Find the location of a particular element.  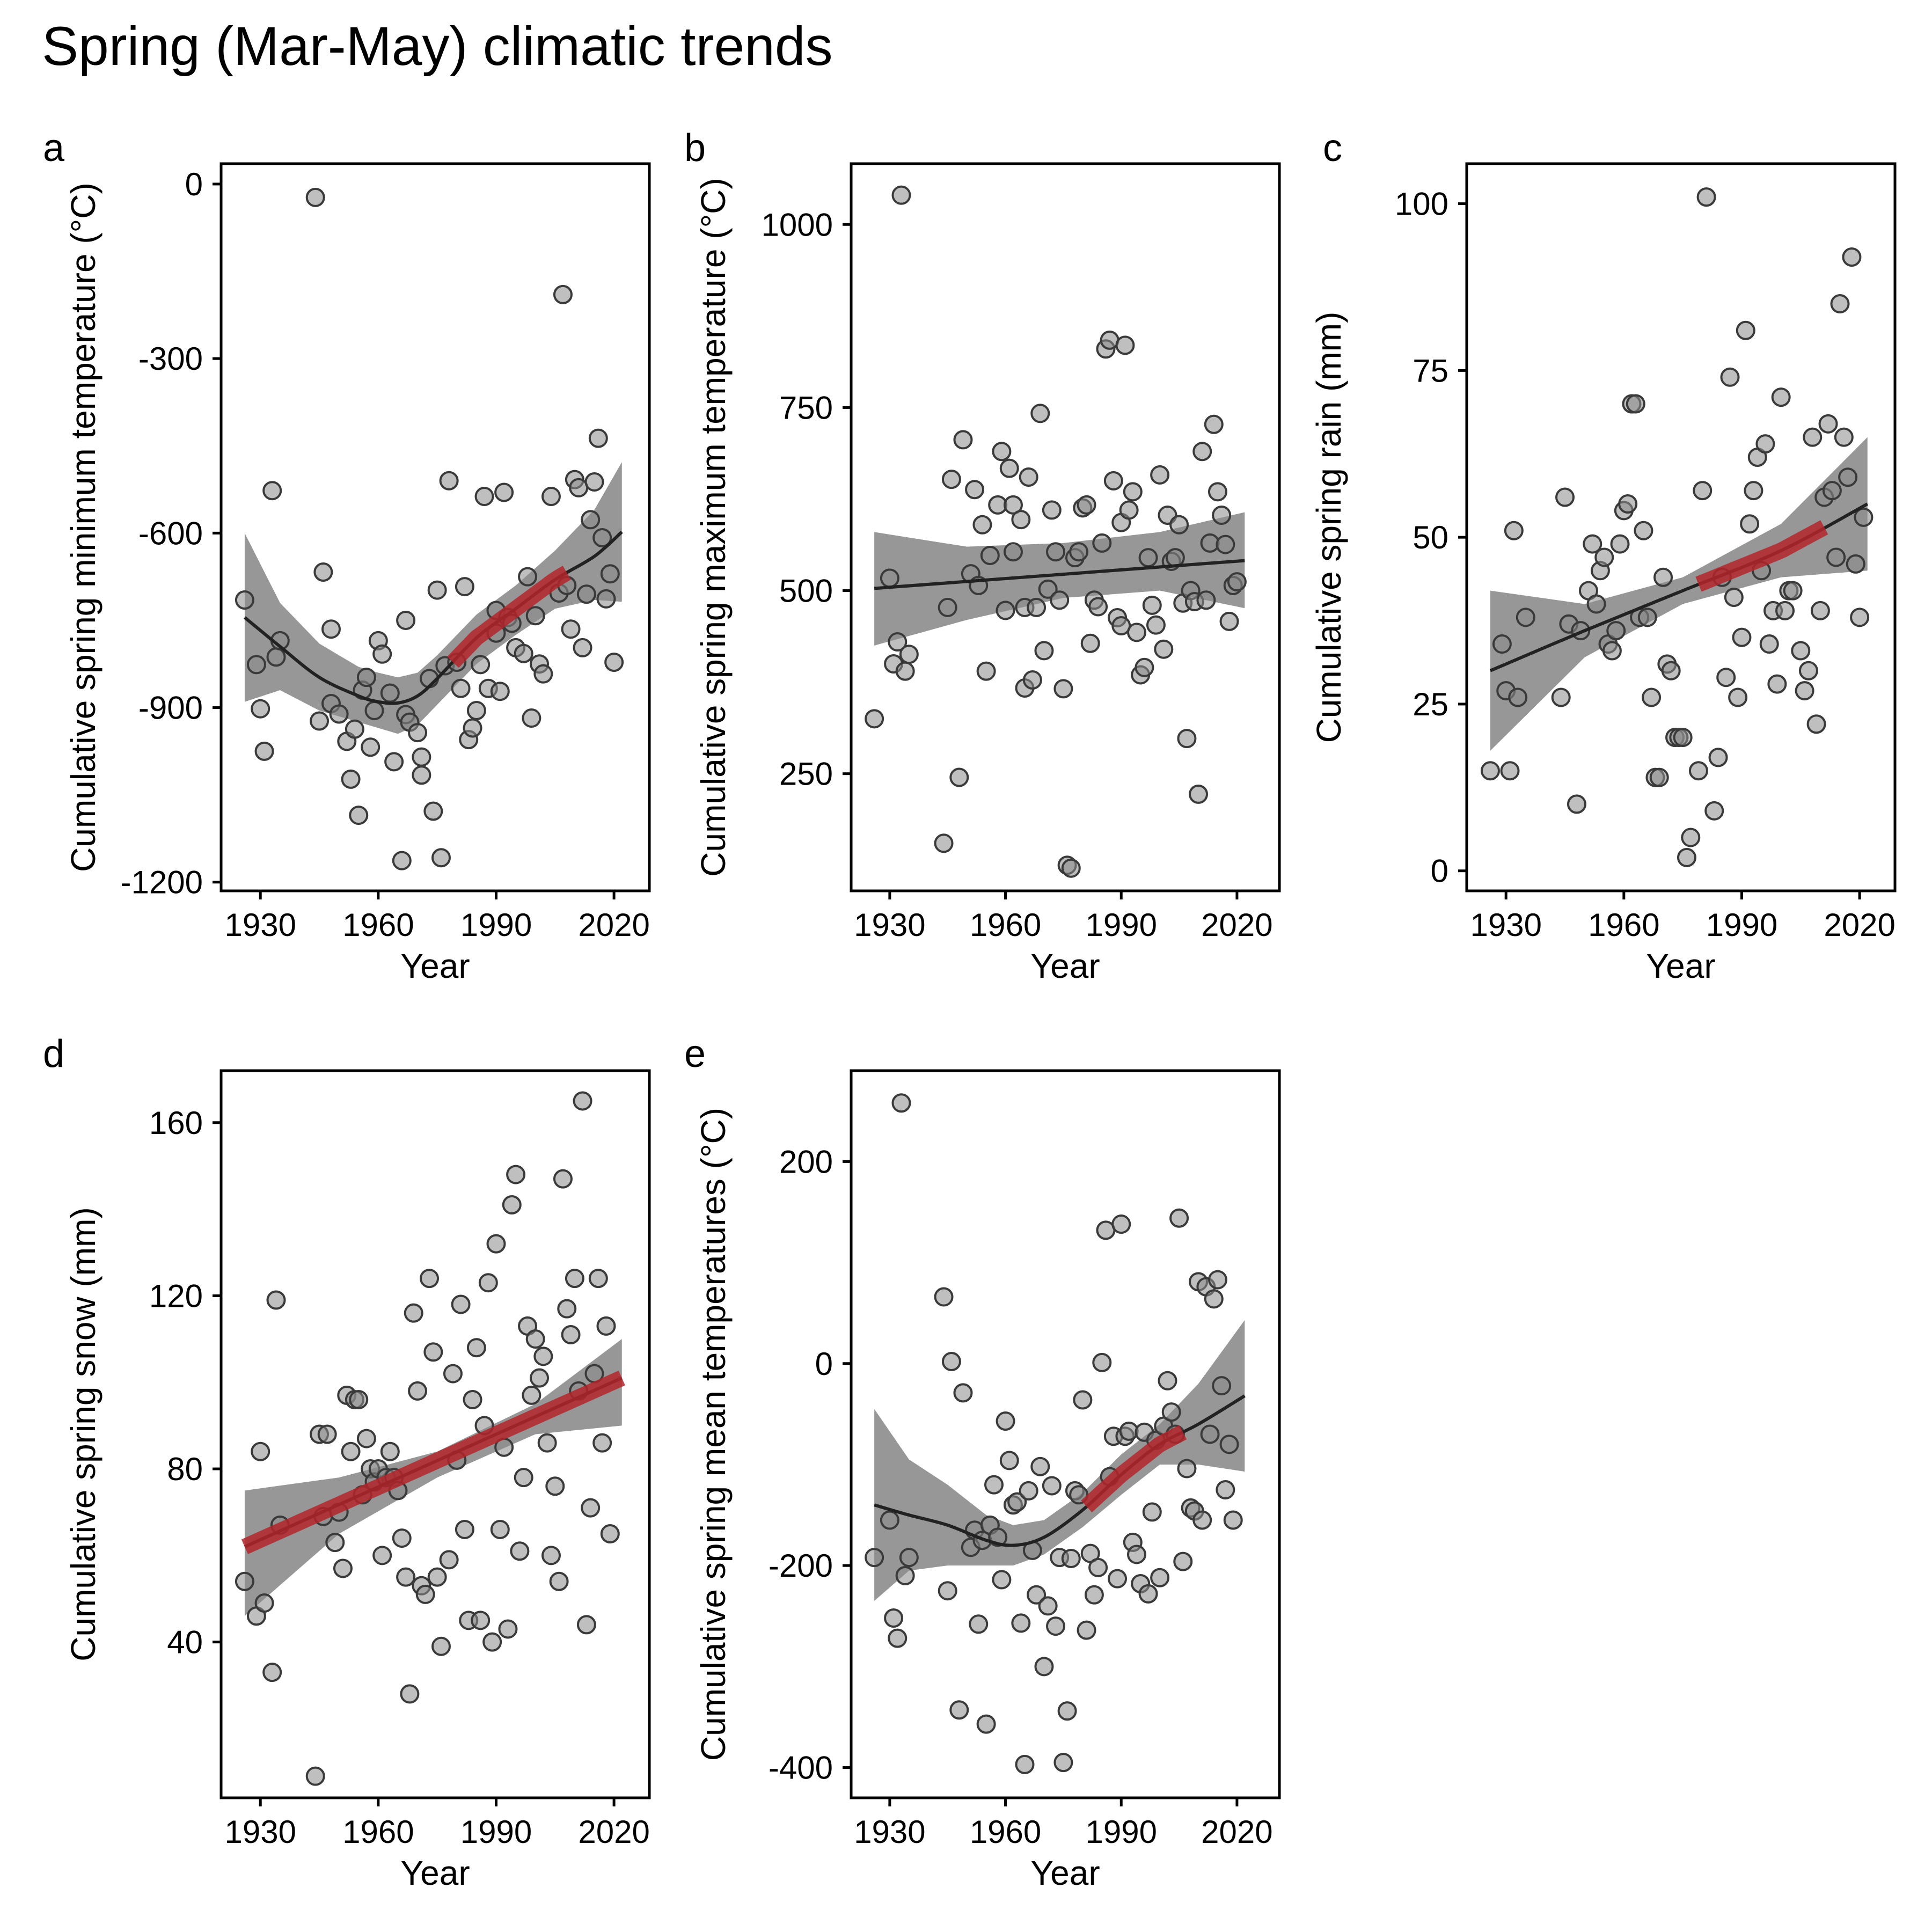

plot-frame is located at coordinates (1681, 527).